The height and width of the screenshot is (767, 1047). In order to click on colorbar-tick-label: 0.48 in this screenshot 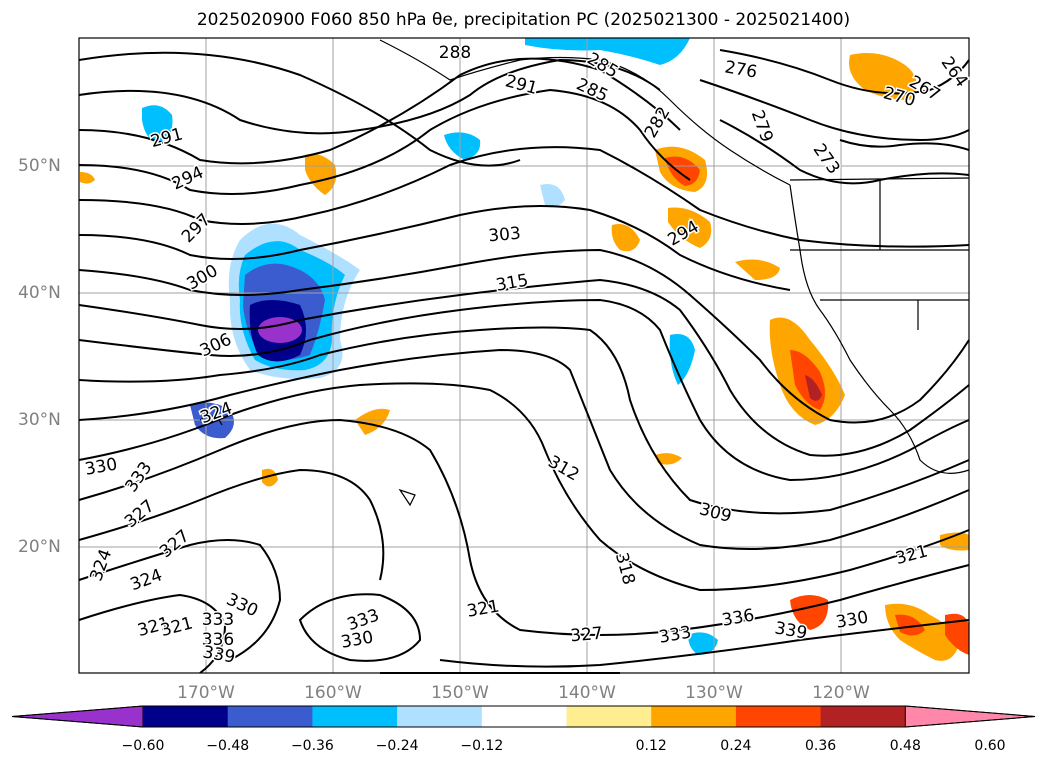, I will do `click(905, 746)`.